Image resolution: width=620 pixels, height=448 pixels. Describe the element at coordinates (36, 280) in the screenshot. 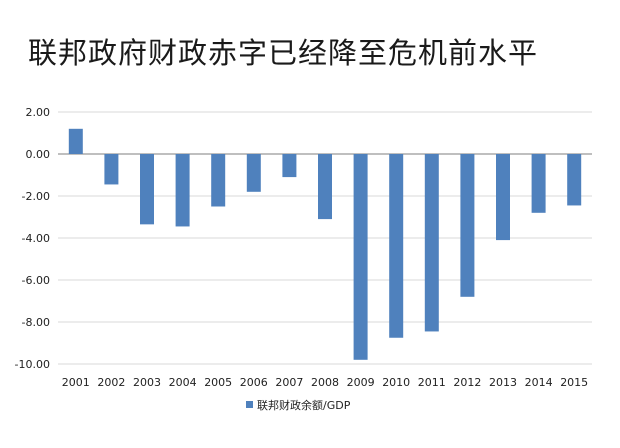

I see `y-tick-label: -6.00` at that location.